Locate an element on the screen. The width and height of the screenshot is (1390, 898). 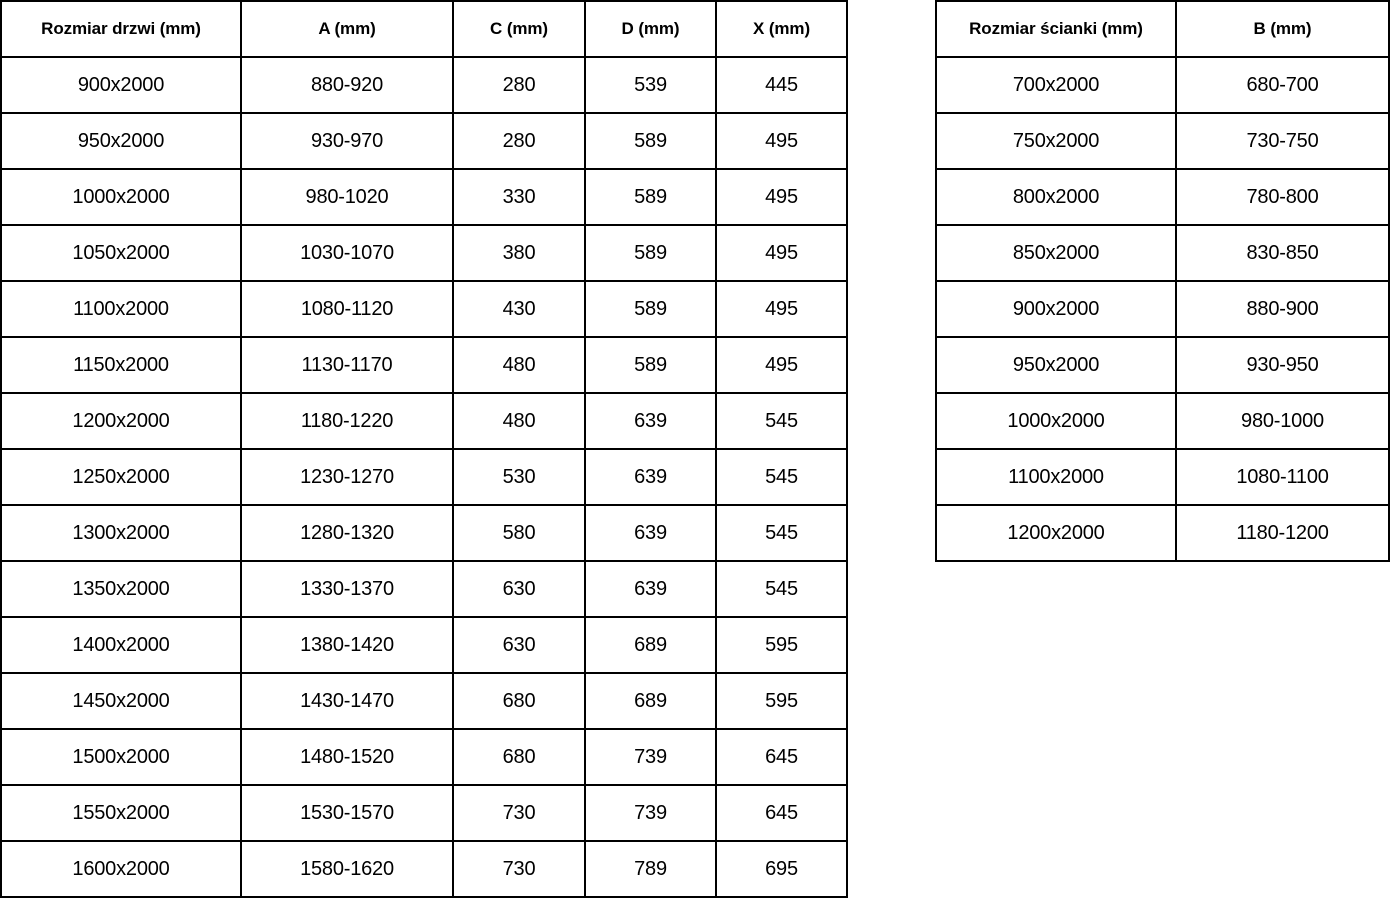
cell-x: 445 is located at coordinates (781, 85).